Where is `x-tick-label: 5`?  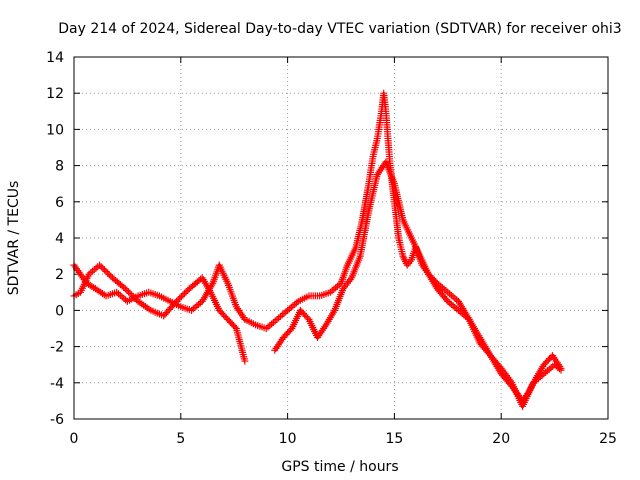
x-tick-label: 5 is located at coordinates (180, 439).